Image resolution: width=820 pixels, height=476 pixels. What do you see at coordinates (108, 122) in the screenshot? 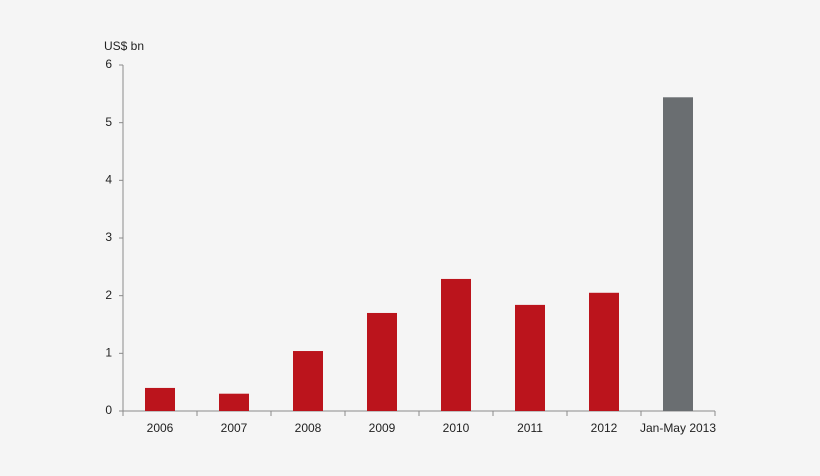
I see `y-tick-label: 5` at bounding box center [108, 122].